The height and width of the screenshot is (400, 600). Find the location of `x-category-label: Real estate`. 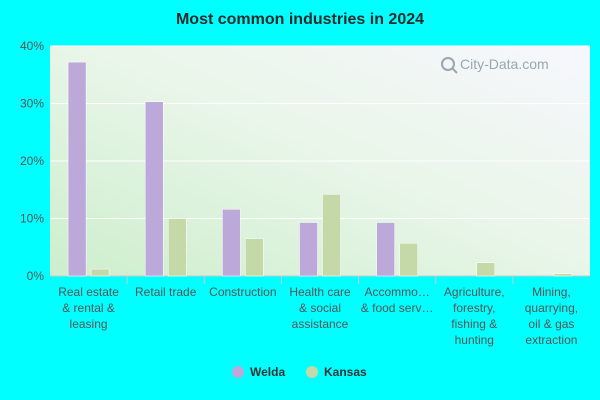

x-category-label: Real estate is located at coordinates (88, 292).